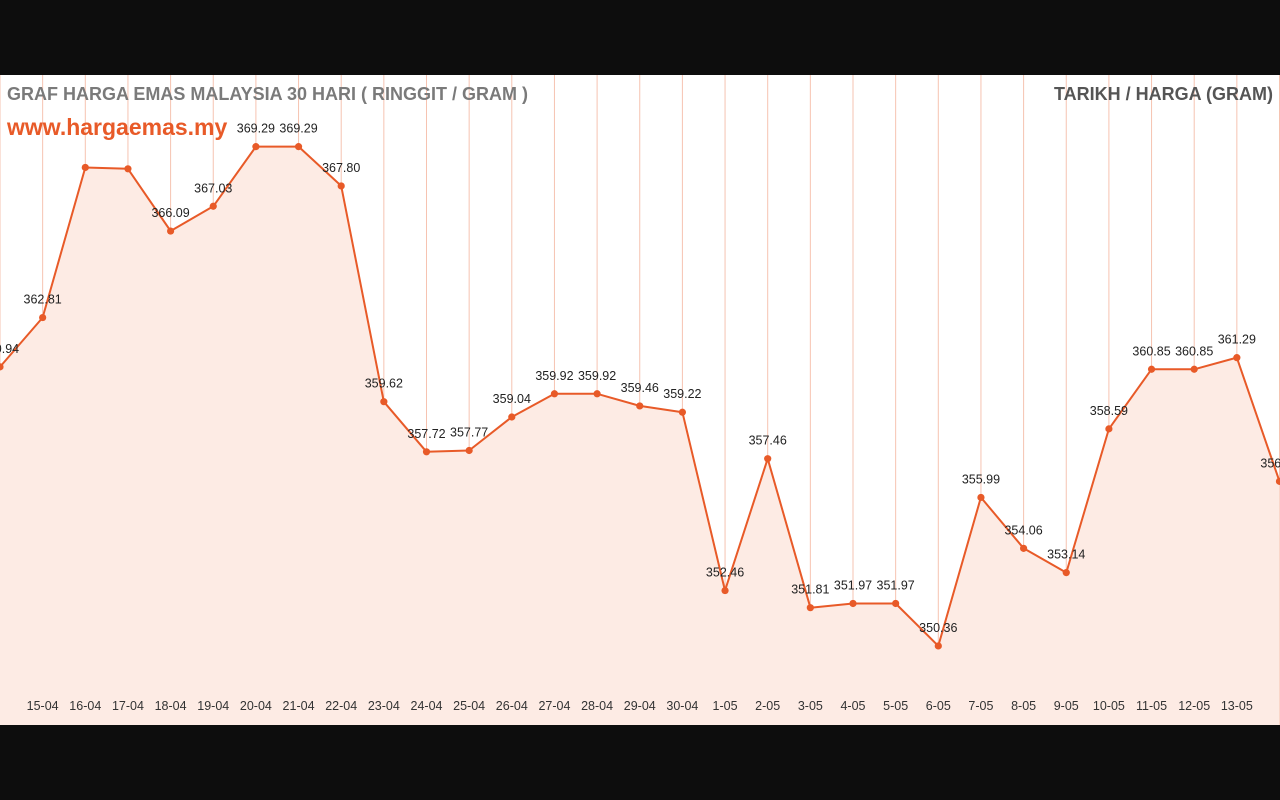  I want to click on data-label: 362.81, so click(43, 300).